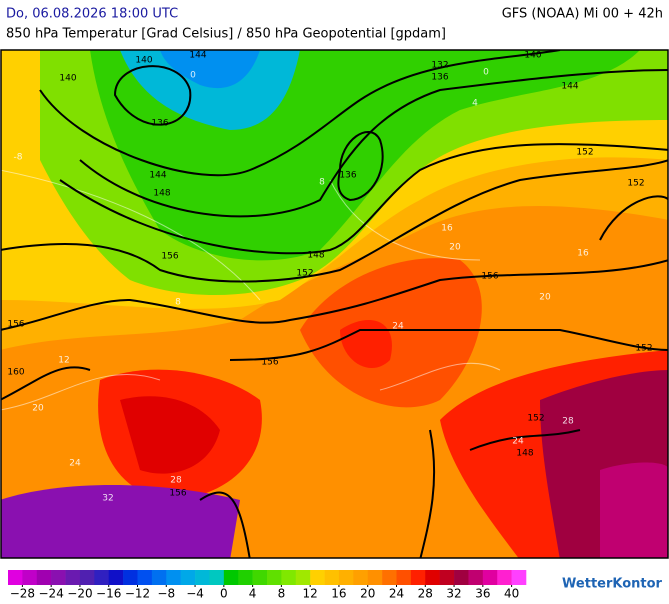  I want to click on colorbar-tick-label: 20, so click(367, 594).